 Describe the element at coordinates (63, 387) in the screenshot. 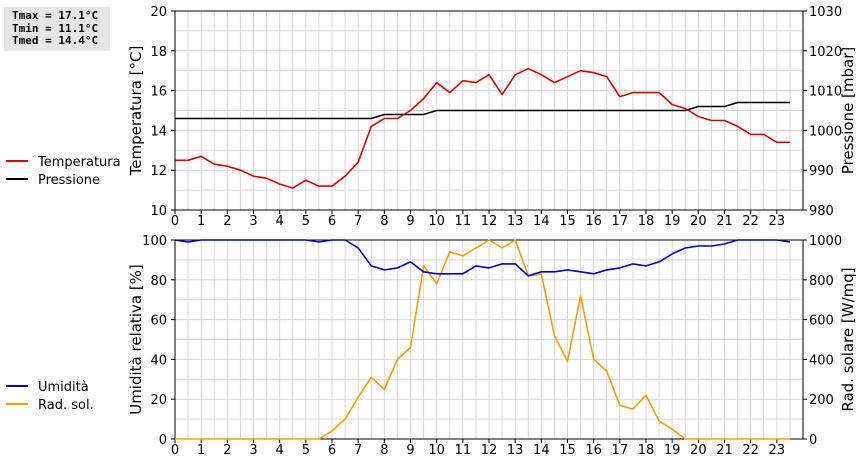

I see `legend-label: Umidità` at that location.